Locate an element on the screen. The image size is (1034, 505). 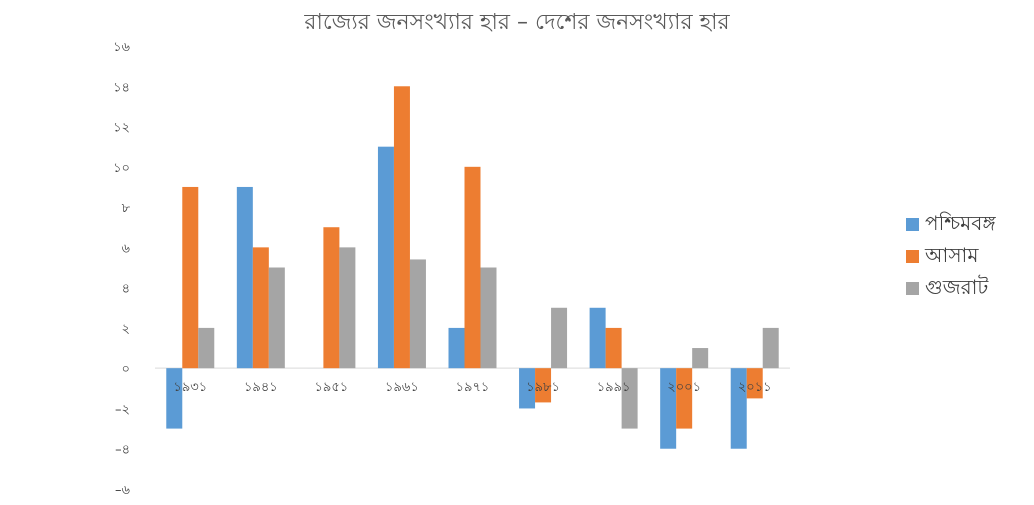
legend-label: পশ্চিমবঙ্গ is located at coordinates (960, 223).